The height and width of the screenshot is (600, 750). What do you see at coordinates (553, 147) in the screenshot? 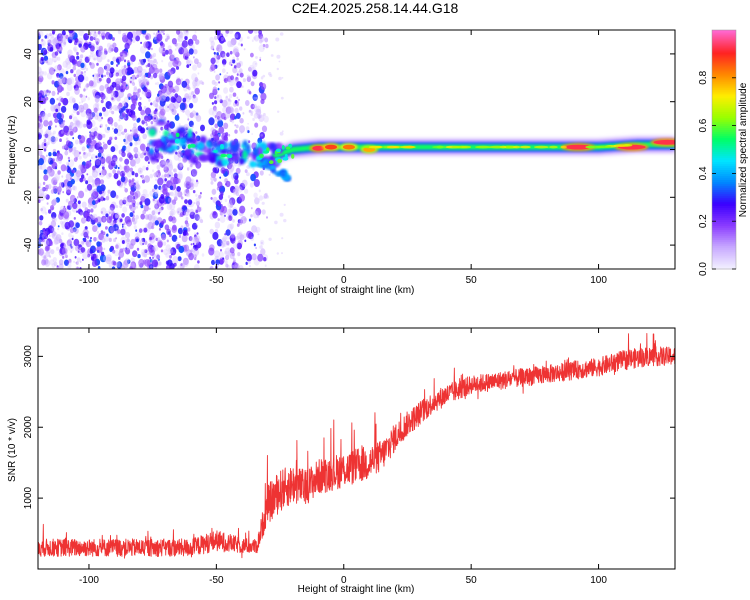
I see `band-segment` at bounding box center [553, 147].